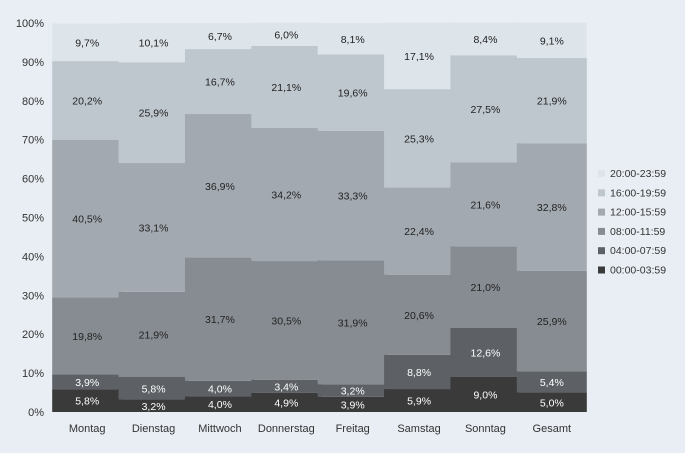  Describe the element at coordinates (33, 102) in the screenshot. I see `y-tick-label: 80%` at that location.